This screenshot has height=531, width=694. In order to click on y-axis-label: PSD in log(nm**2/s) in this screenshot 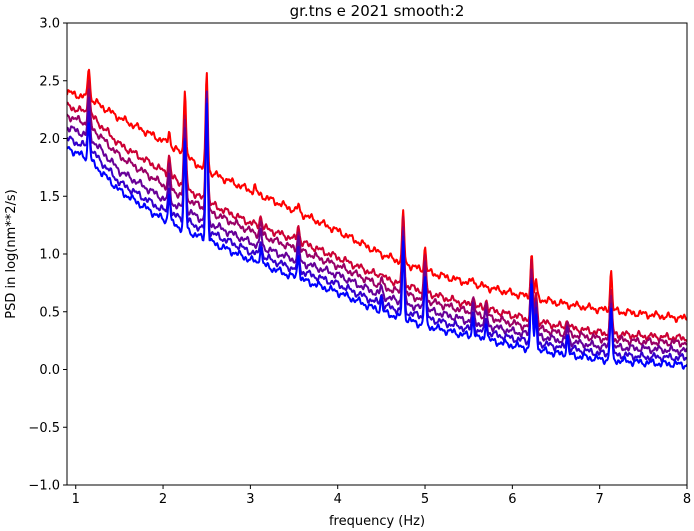, I will do `click(11, 254)`.